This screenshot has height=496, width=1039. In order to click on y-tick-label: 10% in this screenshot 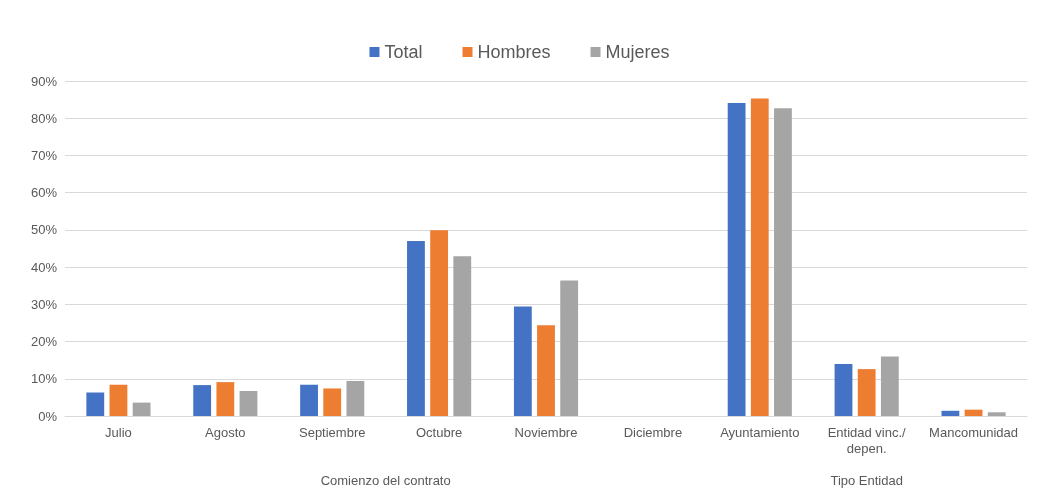, I will do `click(44, 379)`.